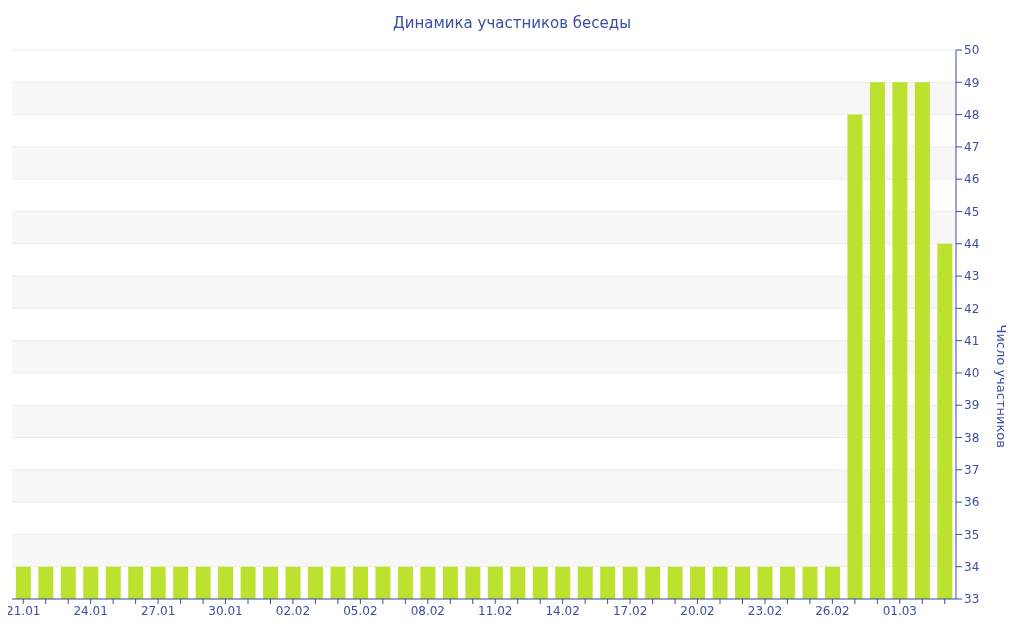 Image resolution: width=1024 pixels, height=640 pixels. Describe the element at coordinates (360, 610) in the screenshot. I see `x-tick-label: 05.02` at that location.